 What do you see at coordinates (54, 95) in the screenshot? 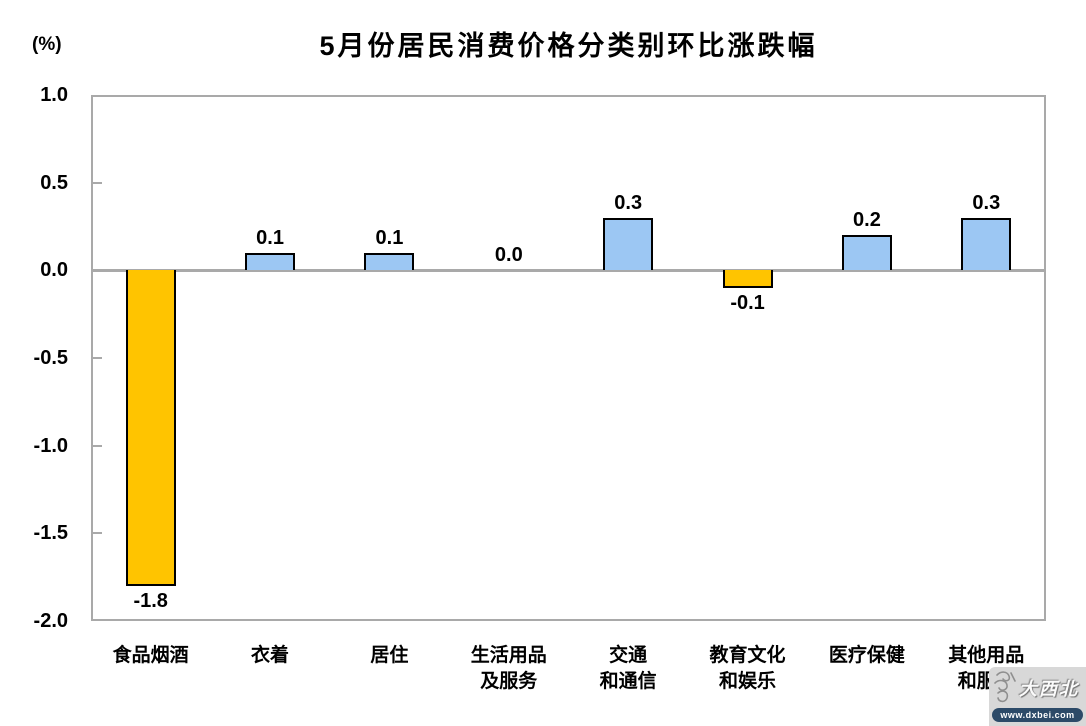
I see `y-axis-tick-label: 1.0` at bounding box center [54, 95].